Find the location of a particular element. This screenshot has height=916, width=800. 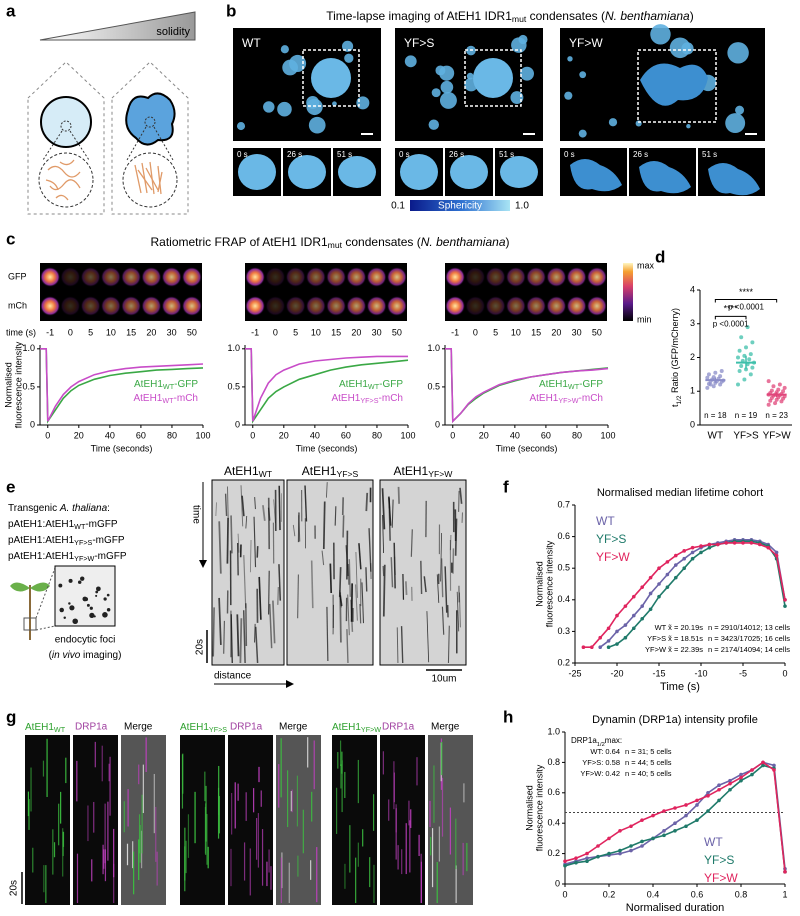

y-tick-label: 0.4 is located at coordinates (553, 823).